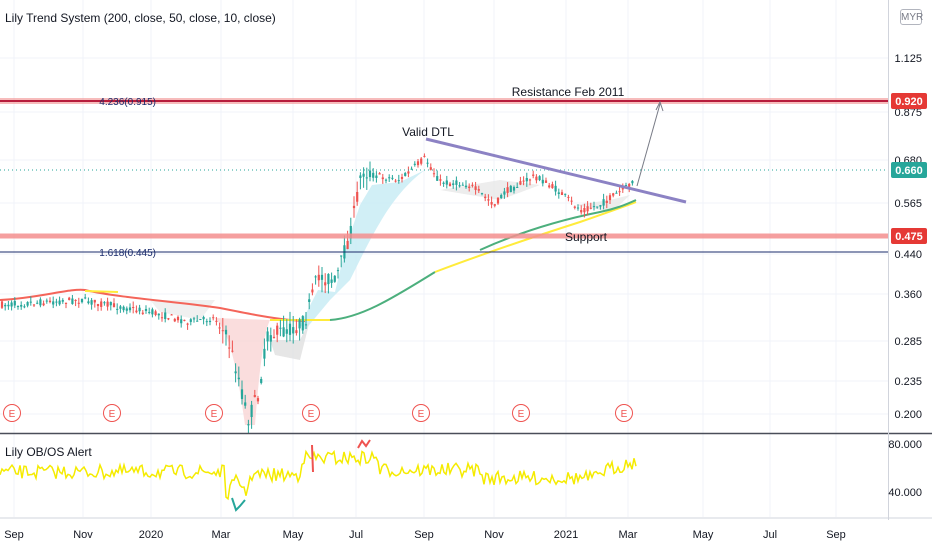 Image resolution: width=932 pixels, height=550 pixels. I want to click on currency-button: MYR, so click(911, 17).